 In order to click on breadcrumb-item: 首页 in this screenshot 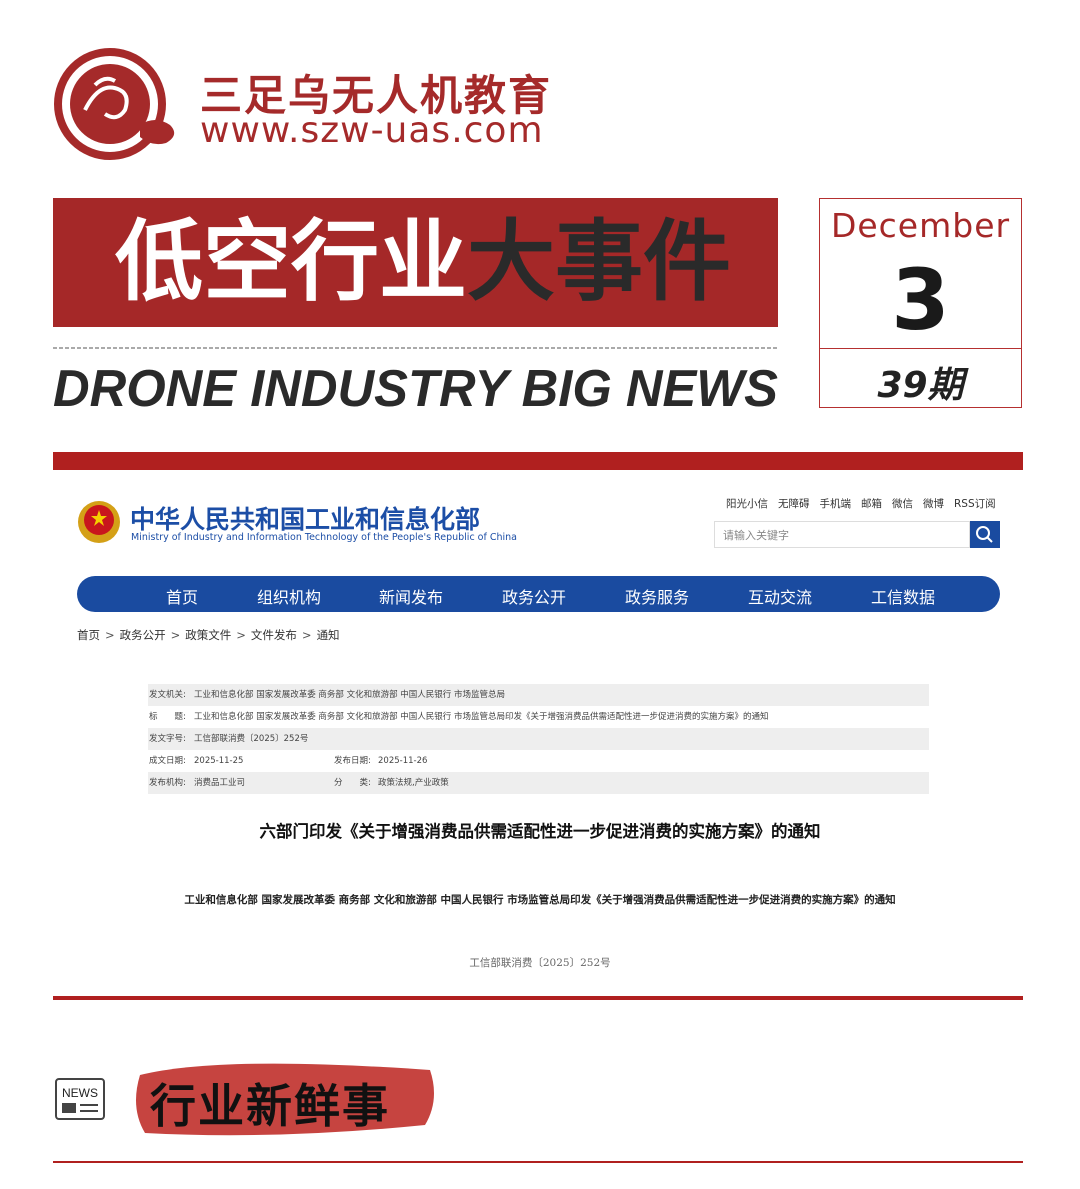, I will do `click(88, 635)`.